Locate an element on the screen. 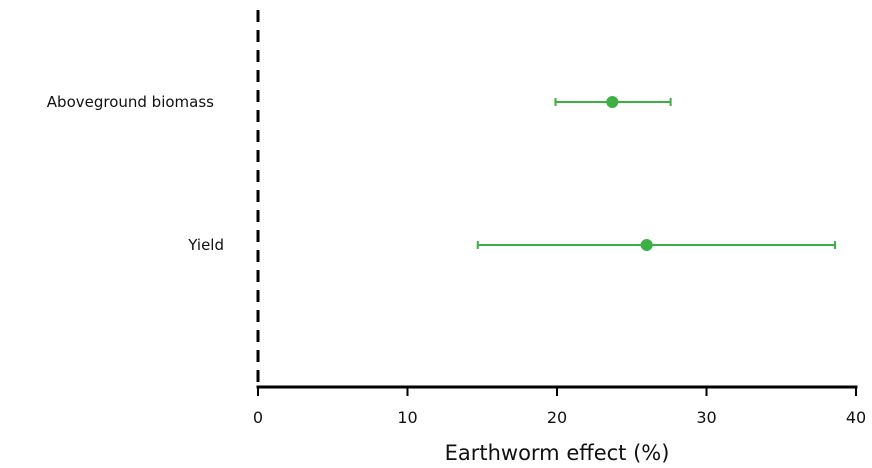 This screenshot has height=468, width=872. x-tick-label: 10 is located at coordinates (407, 417).